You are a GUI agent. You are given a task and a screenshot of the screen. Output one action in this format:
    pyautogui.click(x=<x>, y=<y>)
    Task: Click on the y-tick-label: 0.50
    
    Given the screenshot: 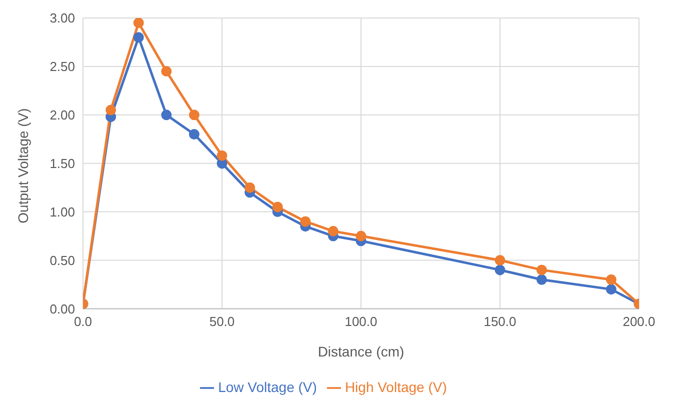 What is the action you would take?
    pyautogui.click(x=62, y=260)
    